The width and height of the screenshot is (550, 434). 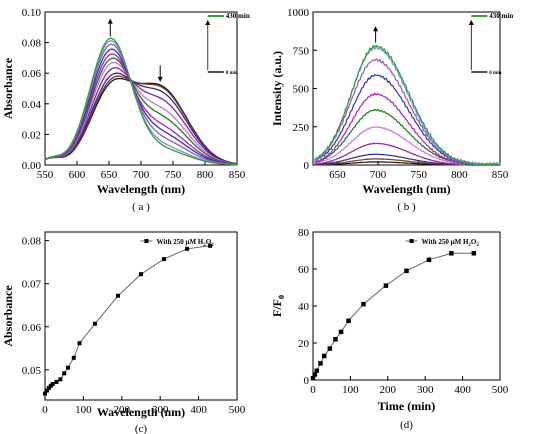 I want to click on panel-caption: (d), so click(x=406, y=425).